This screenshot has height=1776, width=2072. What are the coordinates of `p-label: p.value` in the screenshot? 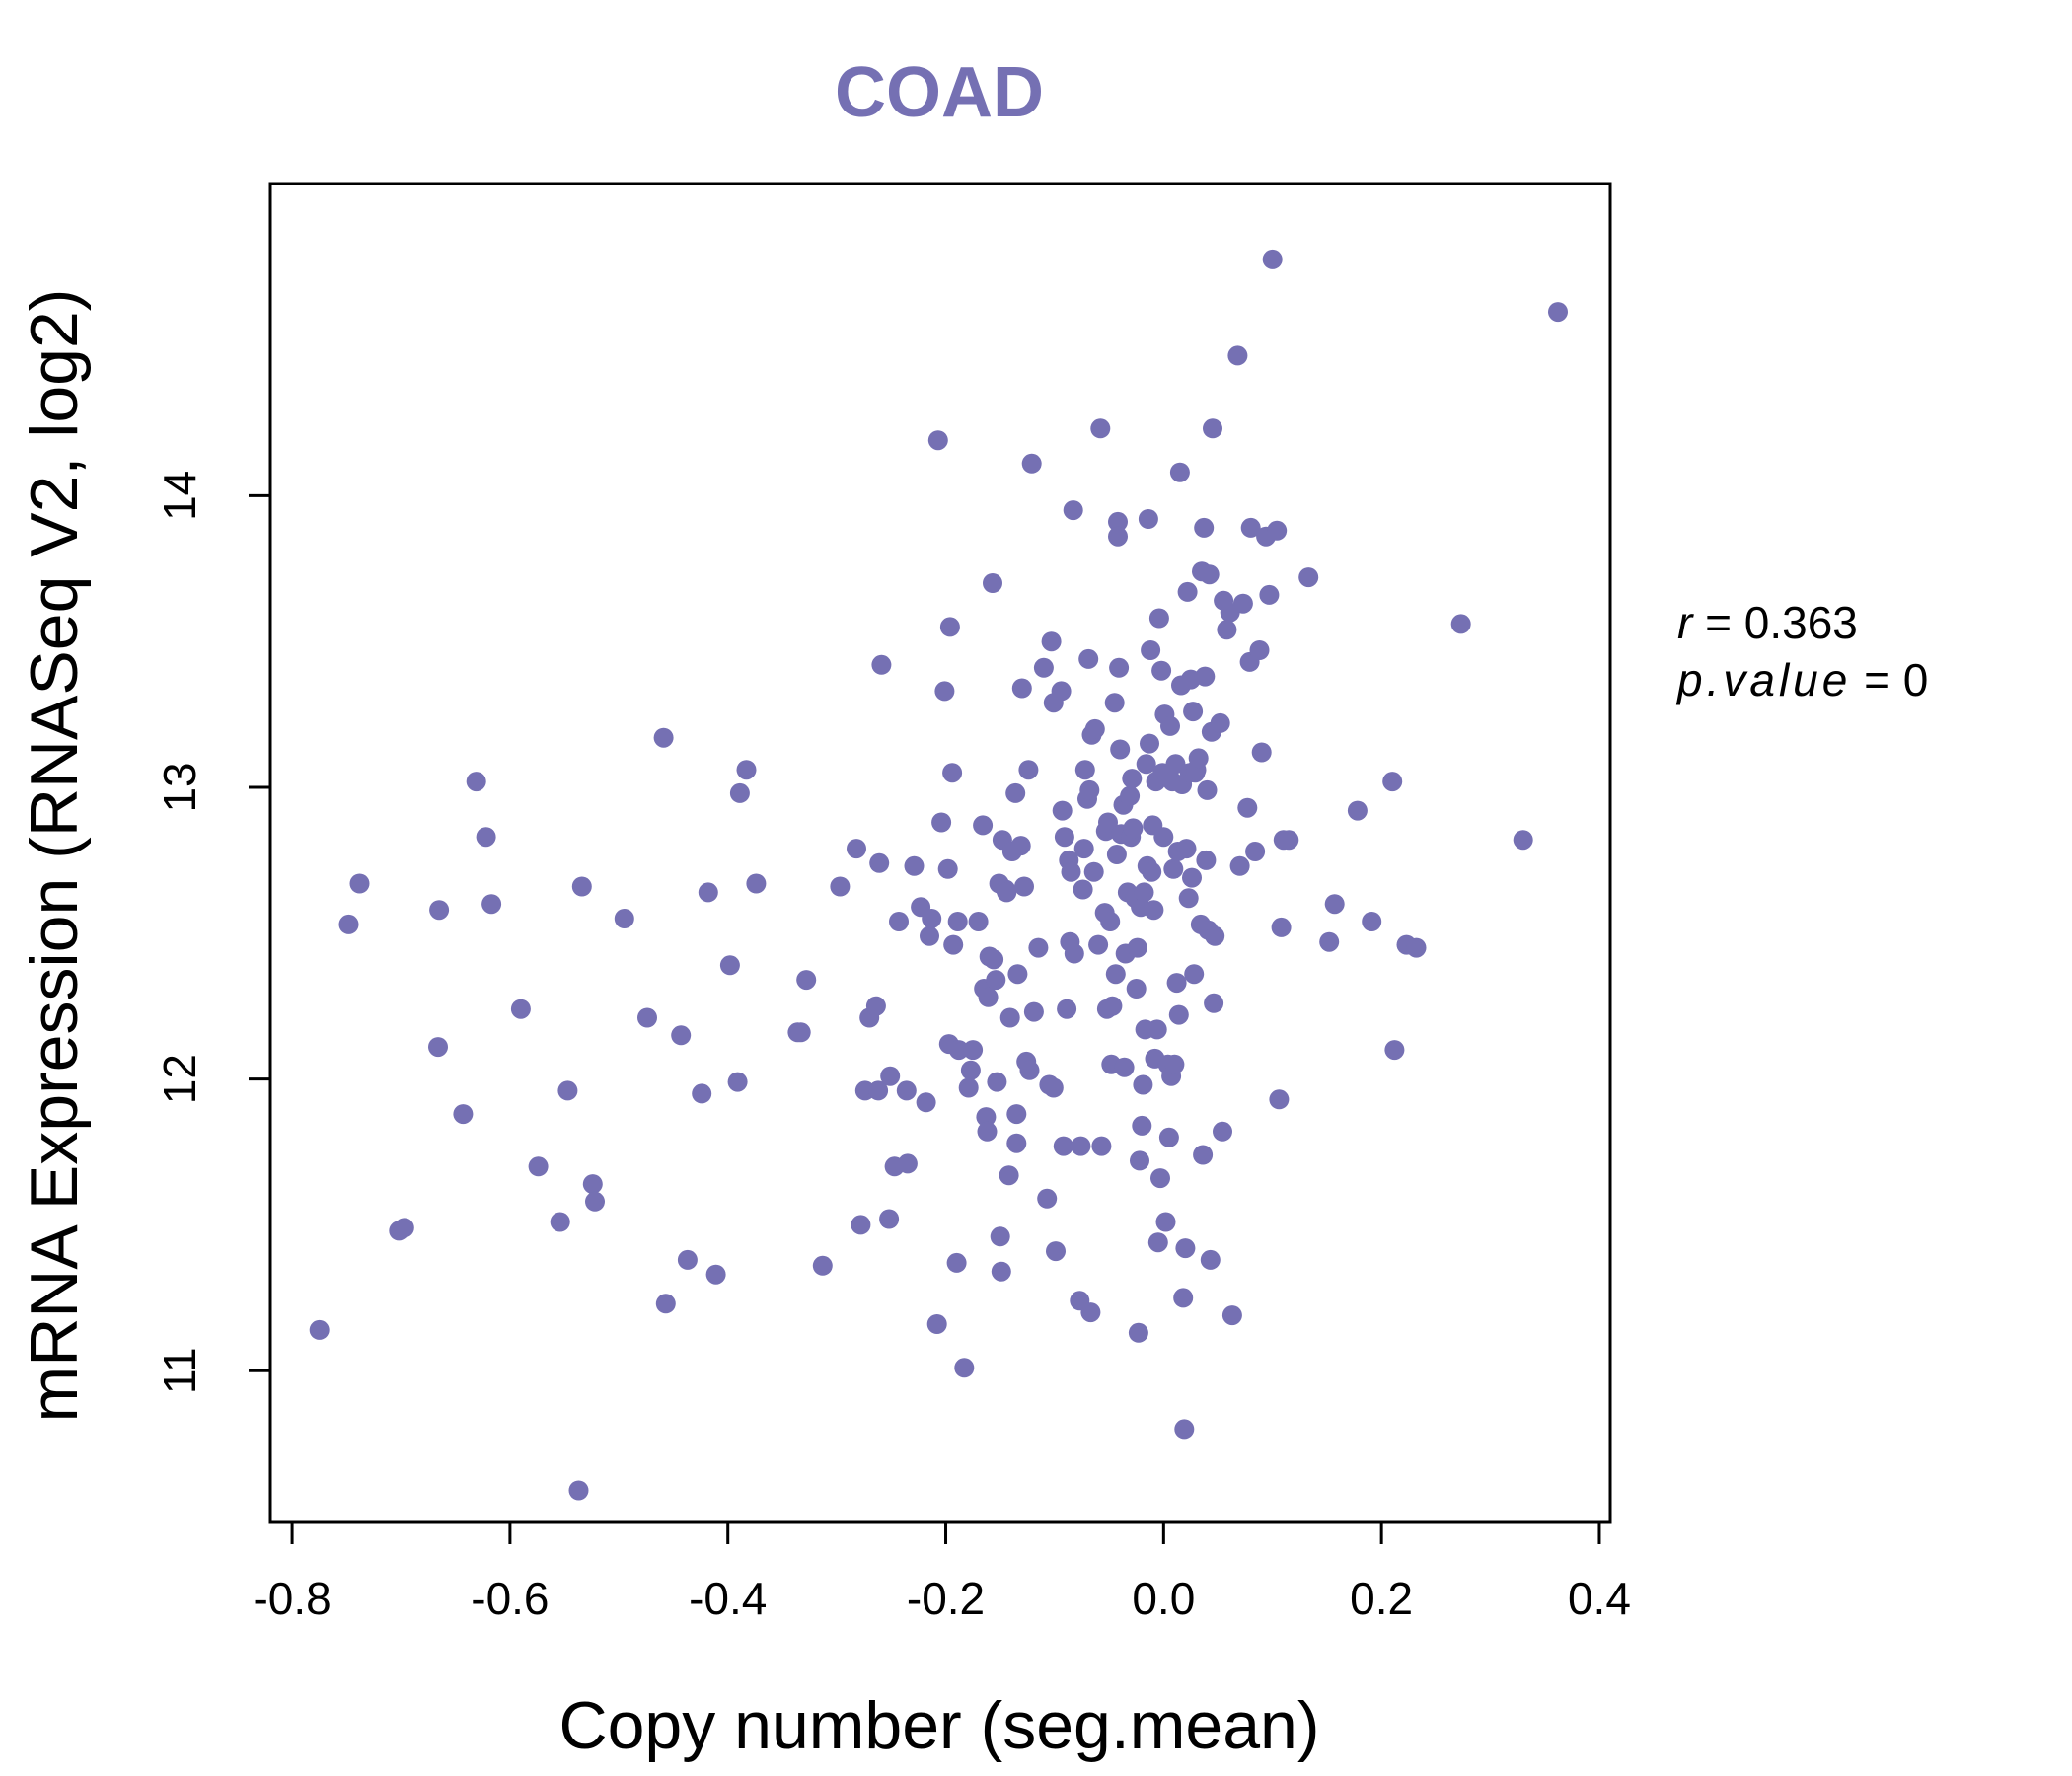 It's located at (1763, 680).